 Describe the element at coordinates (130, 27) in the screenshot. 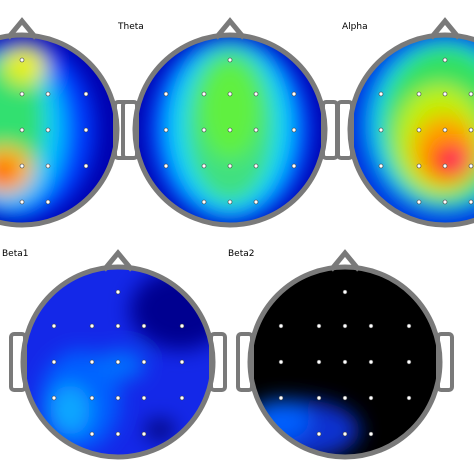

I see `panel-label: Theta` at that location.